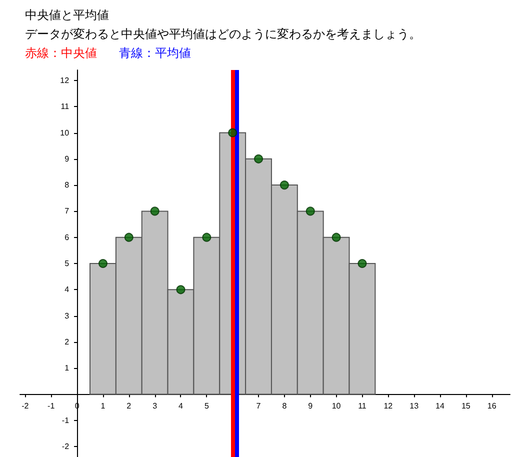  Describe the element at coordinates (155, 406) in the screenshot. I see `x-tick-label: 3` at that location.